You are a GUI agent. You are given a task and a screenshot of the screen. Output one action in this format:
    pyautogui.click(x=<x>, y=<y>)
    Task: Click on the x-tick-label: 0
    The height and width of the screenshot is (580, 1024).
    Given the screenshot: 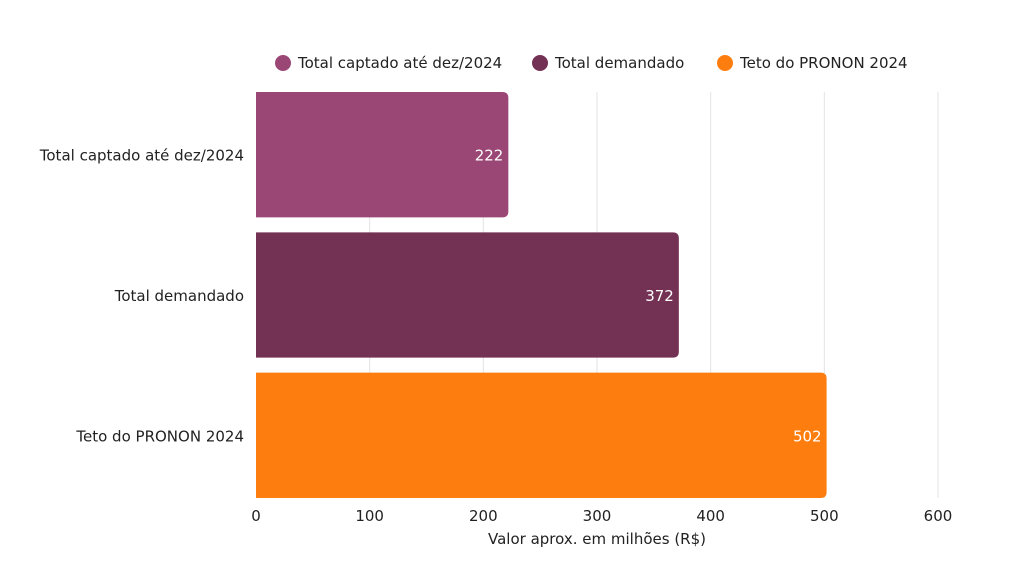 What is the action you would take?
    pyautogui.click(x=256, y=516)
    